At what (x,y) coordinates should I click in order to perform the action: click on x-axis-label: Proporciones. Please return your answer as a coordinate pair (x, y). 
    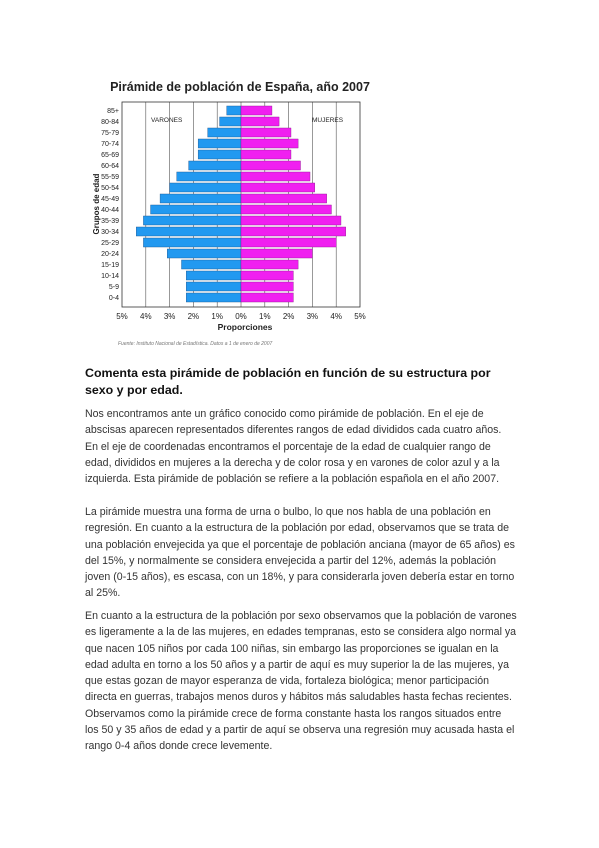
    Looking at the image, I should click on (245, 327).